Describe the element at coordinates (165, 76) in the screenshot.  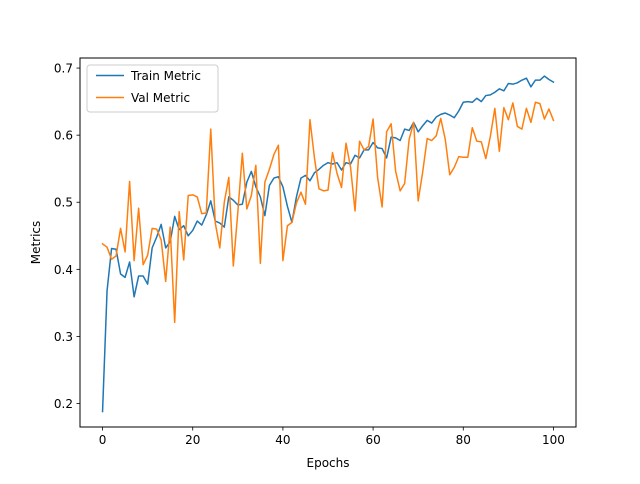
I see `legend-label-train: Train Metric` at that location.